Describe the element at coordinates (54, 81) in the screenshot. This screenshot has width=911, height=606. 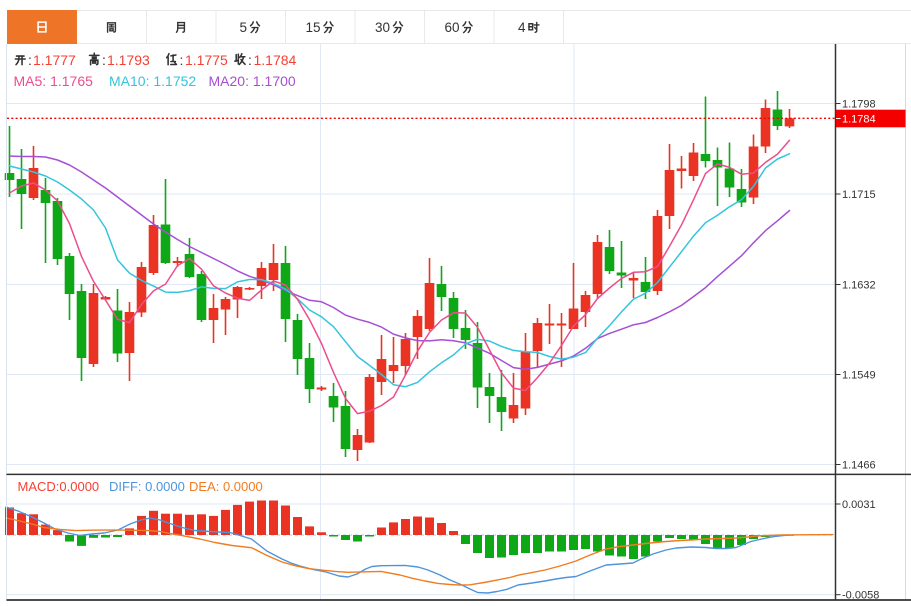
I see `svg-text: MA5: 1.1765` at that location.